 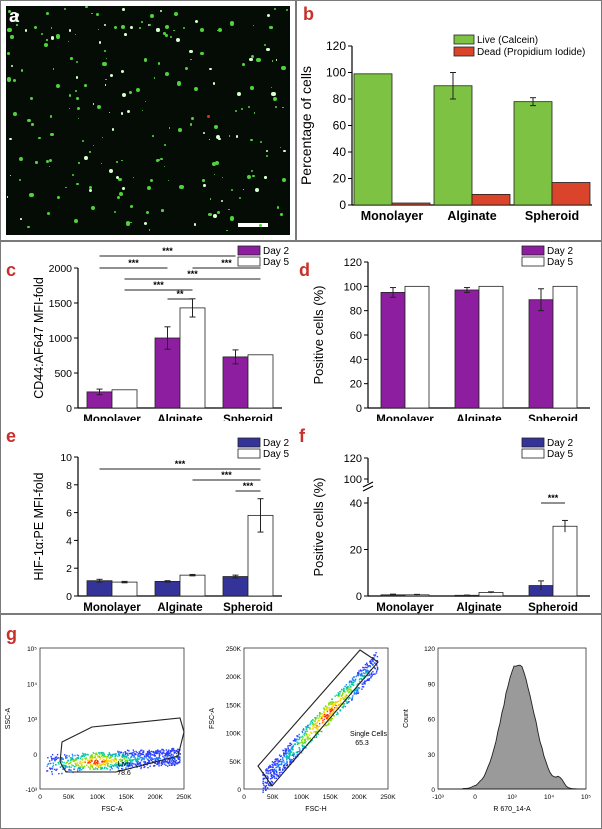 What do you see at coordinates (549, 797) in the screenshot?
I see `x-tick-label: 10⁴` at bounding box center [549, 797].